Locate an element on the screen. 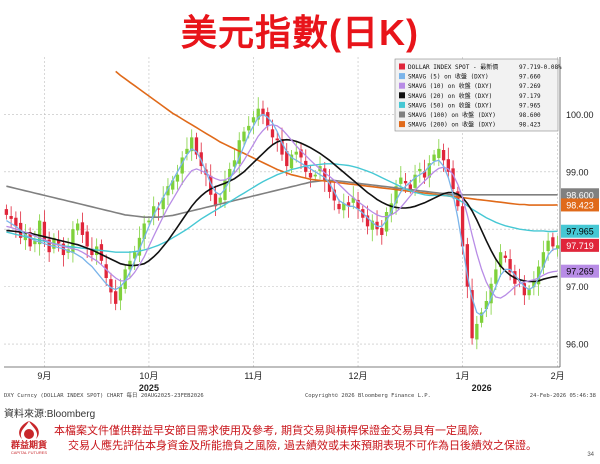  legend-label: SMAVG (50) on 收盤 (DXY) is located at coordinates (450, 105).